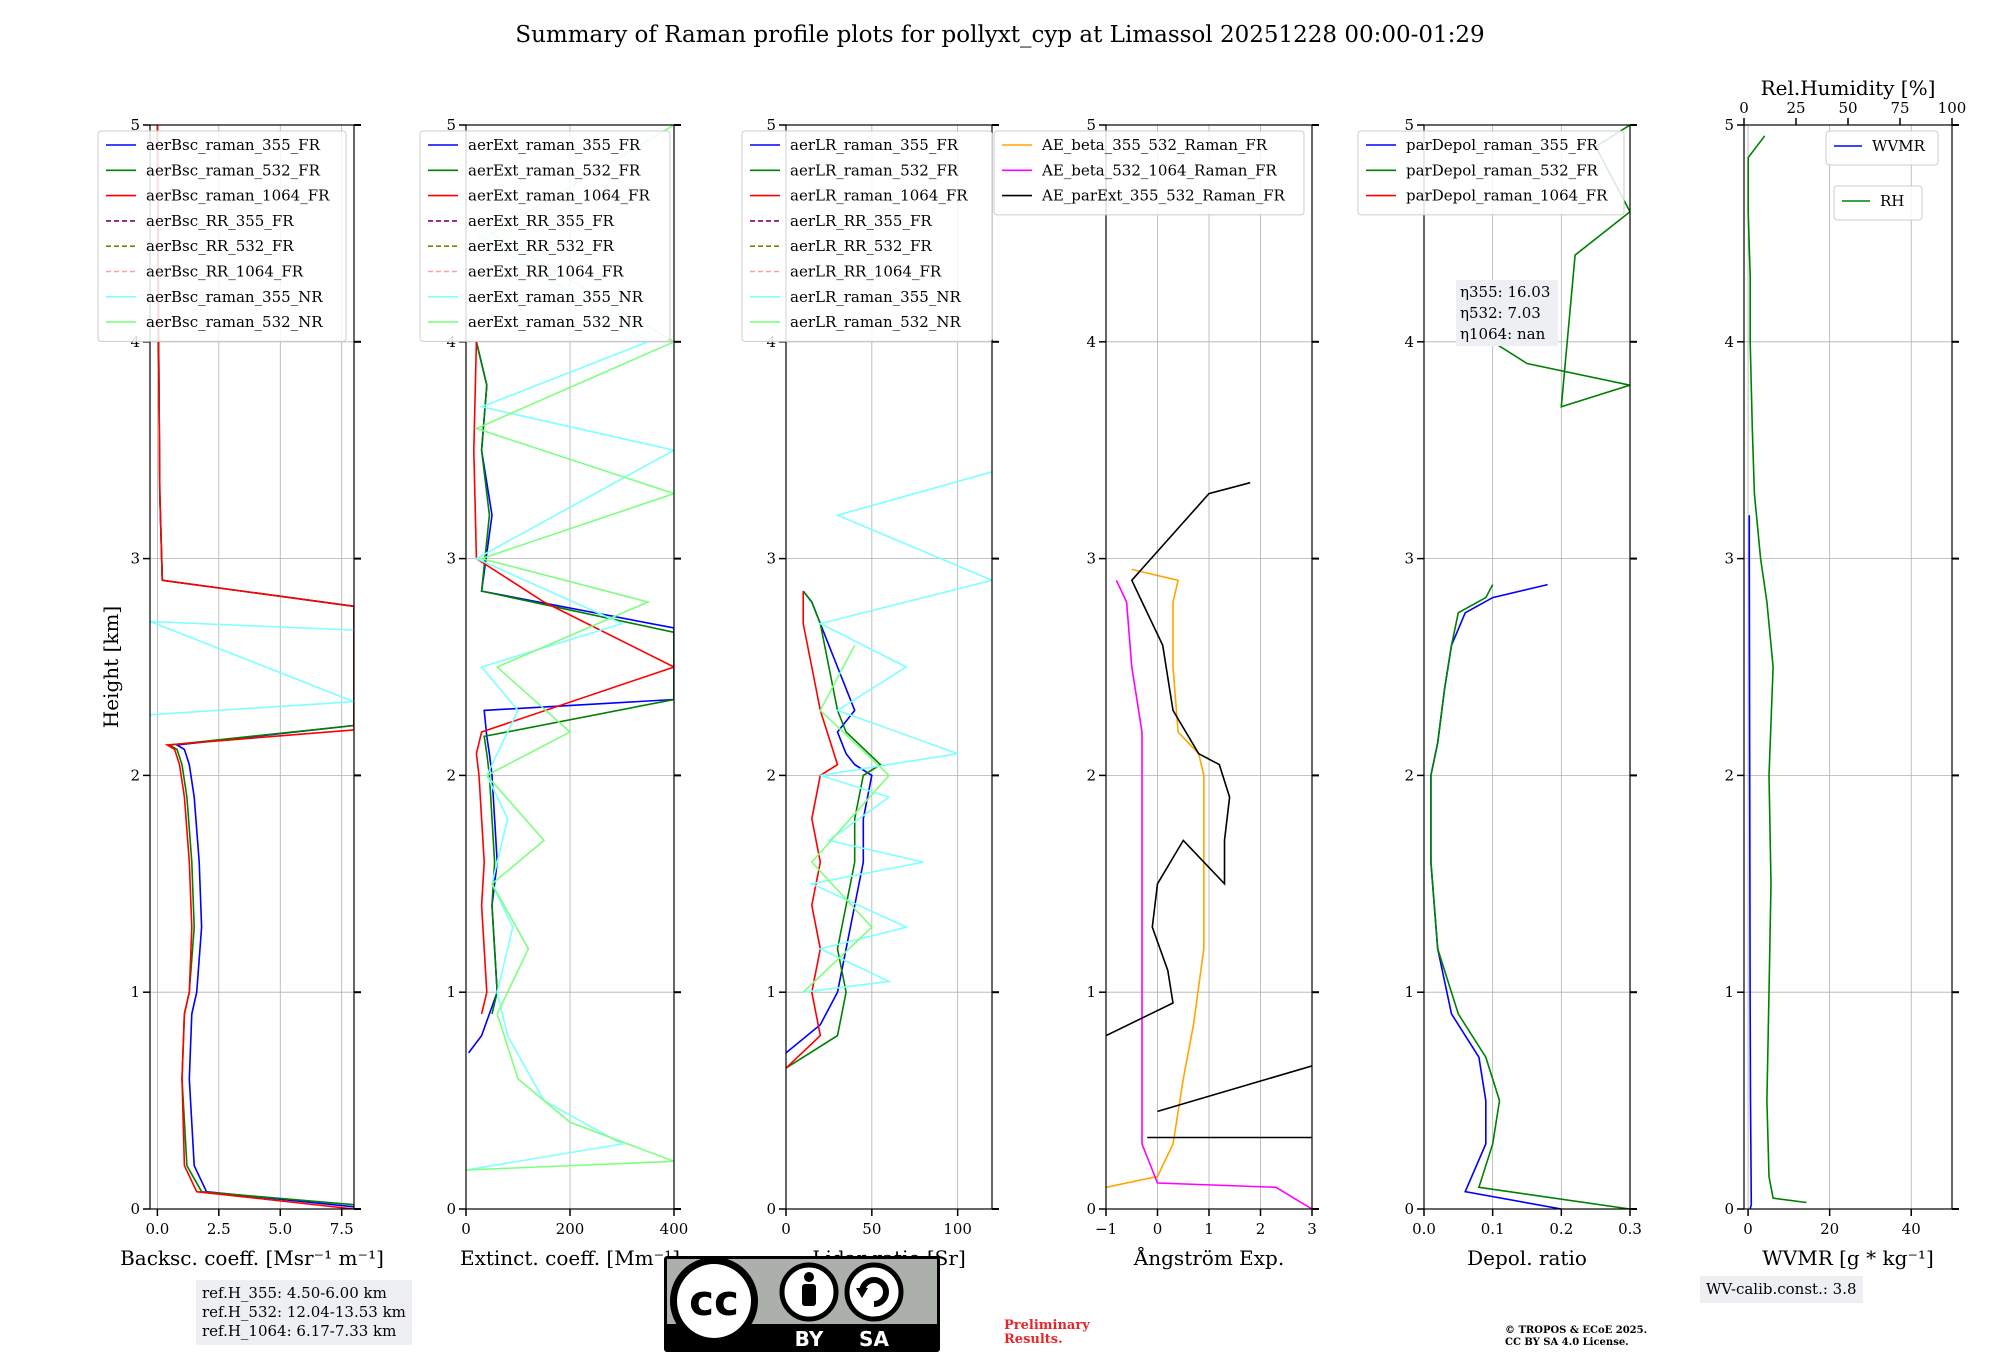 This screenshot has height=1360, width=2000. What do you see at coordinates (874, 1339) in the screenshot?
I see `cc-sa-text: SA` at bounding box center [874, 1339].